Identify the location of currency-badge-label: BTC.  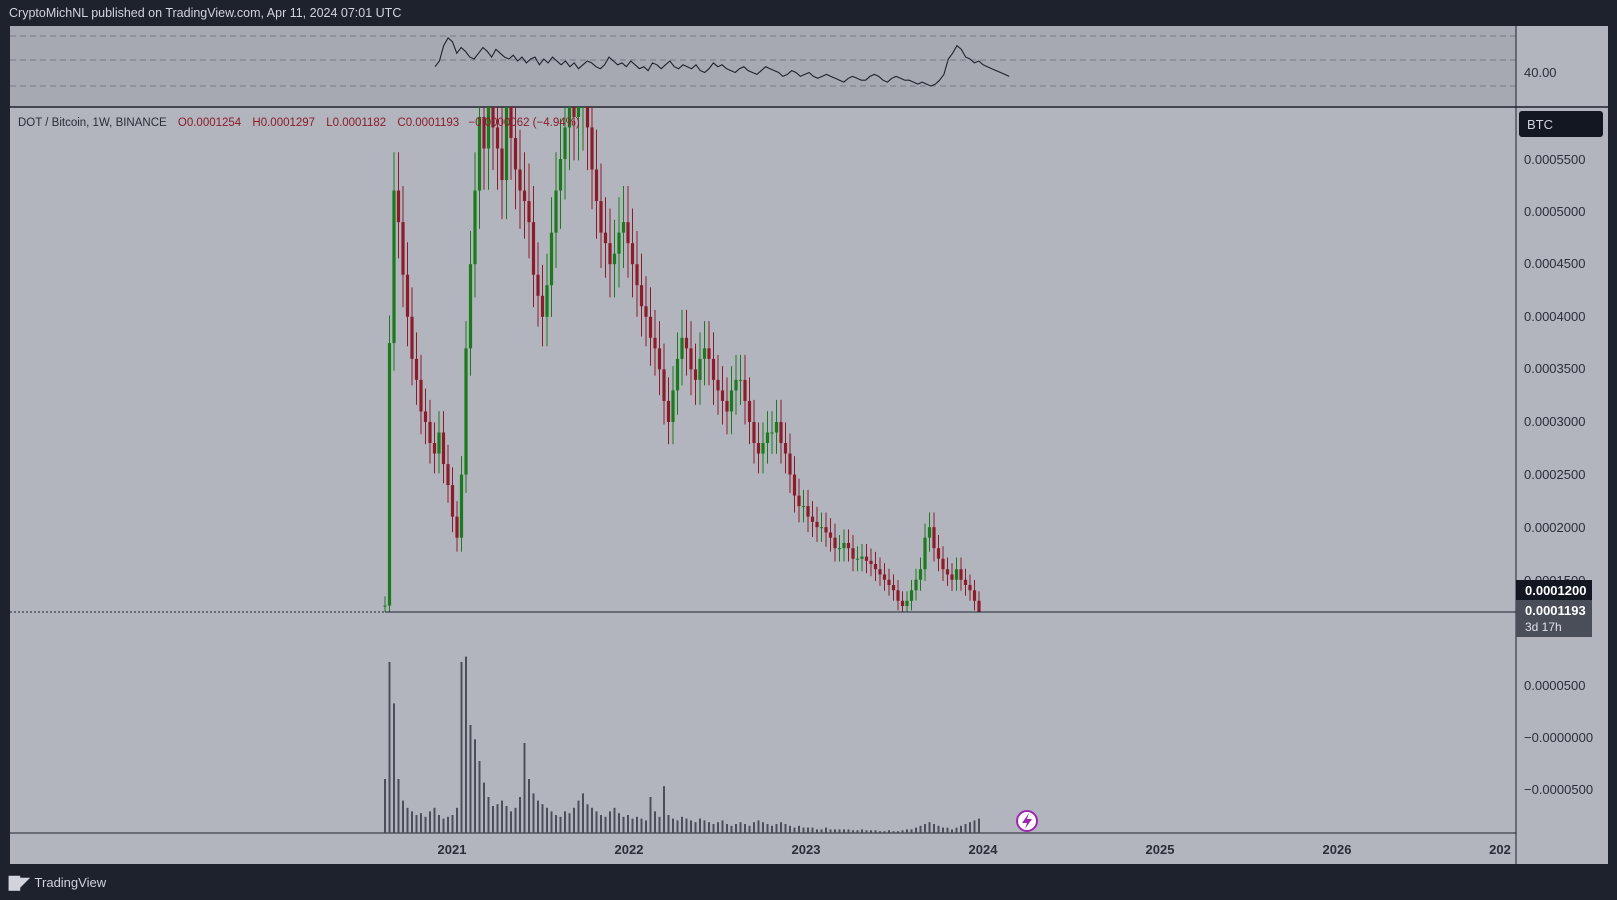
(1540, 124).